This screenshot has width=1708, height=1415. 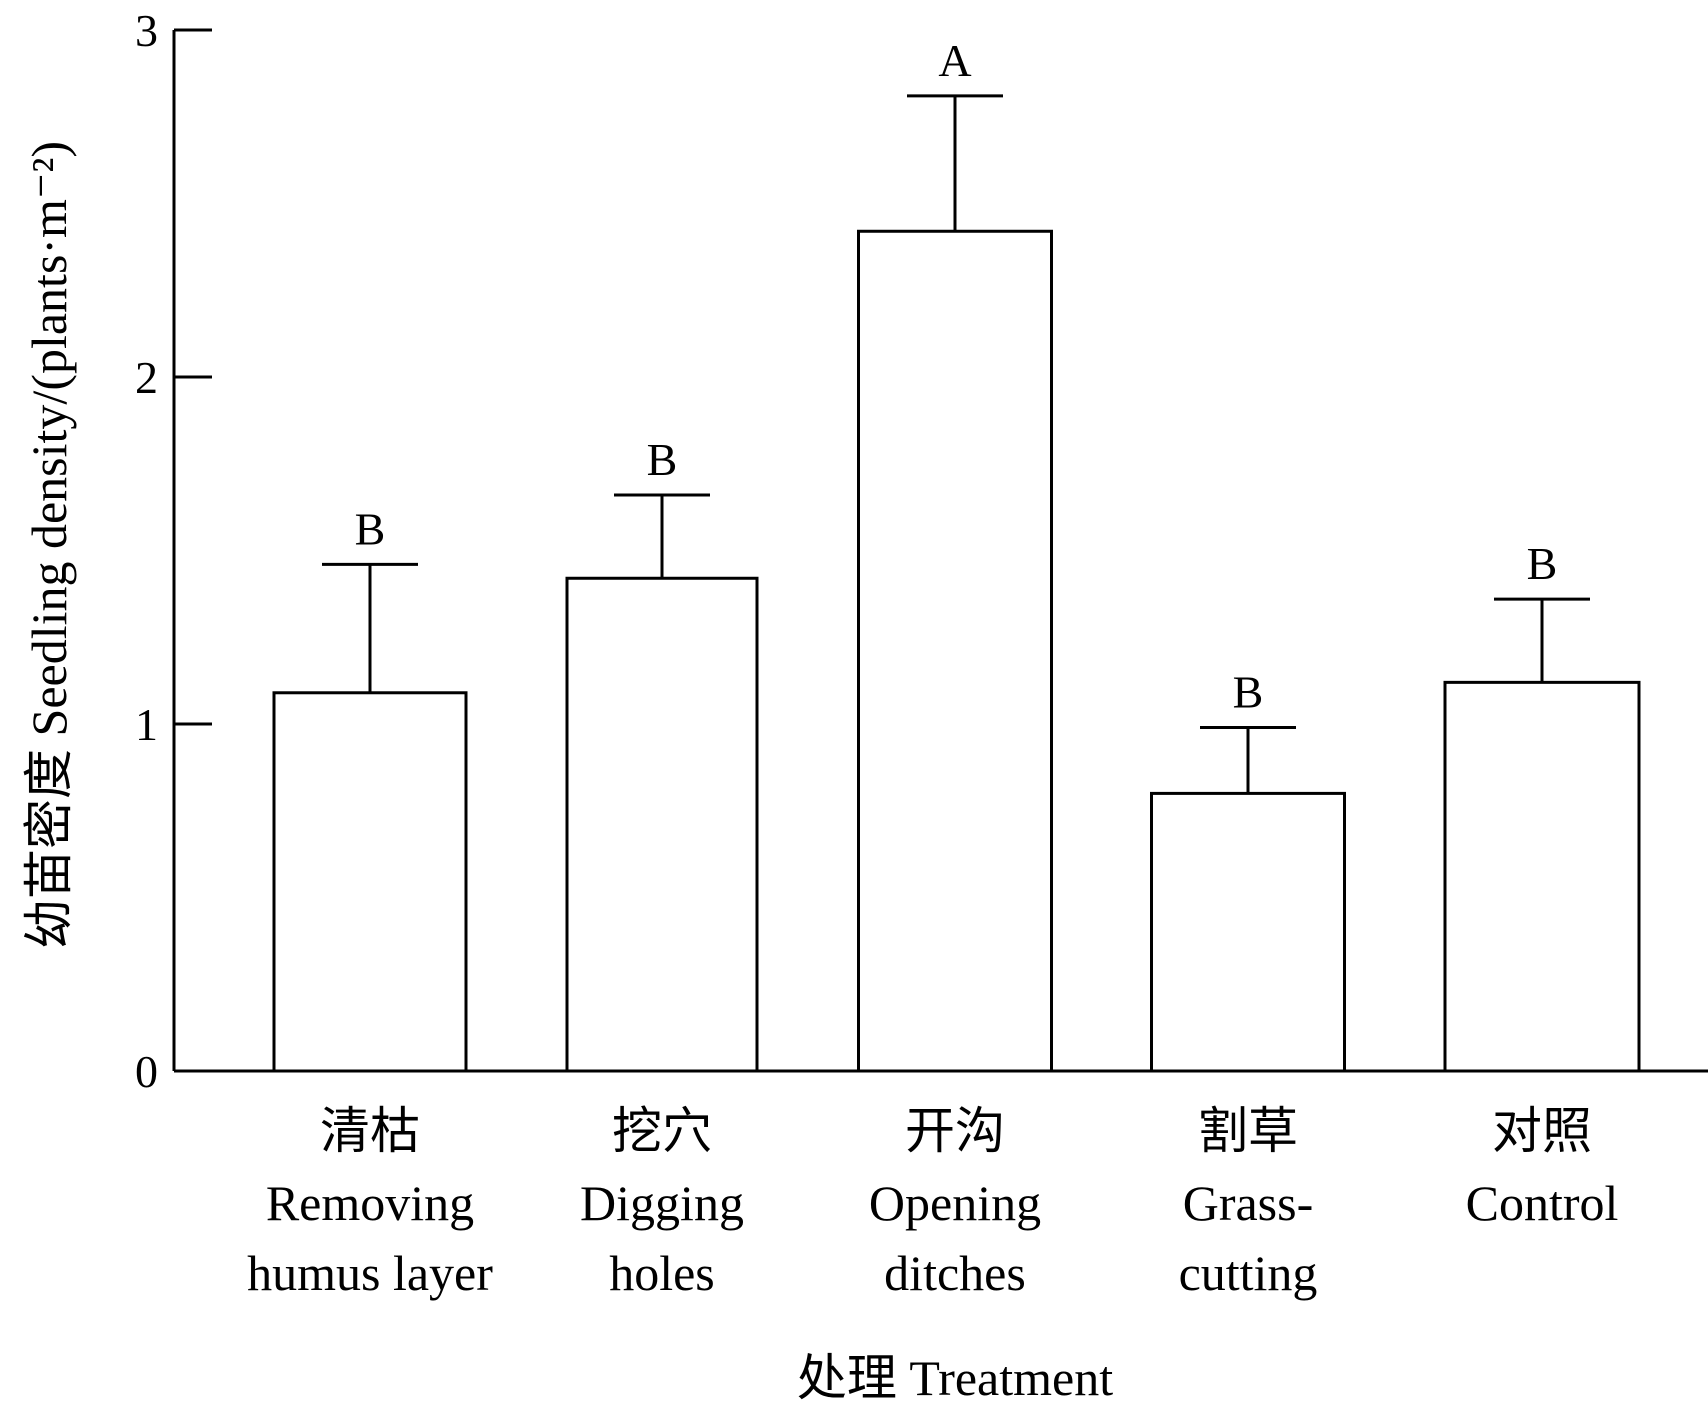 I want to click on x-tick-label-zh-0: 清枯, so click(x=370, y=1131).